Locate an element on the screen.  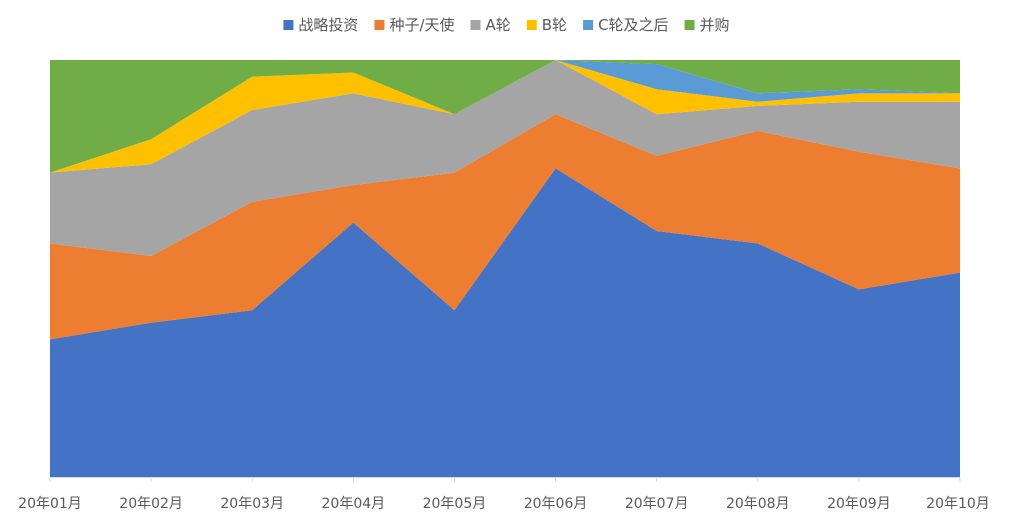
x-tick-label-1: 20年02月 is located at coordinates (151, 504).